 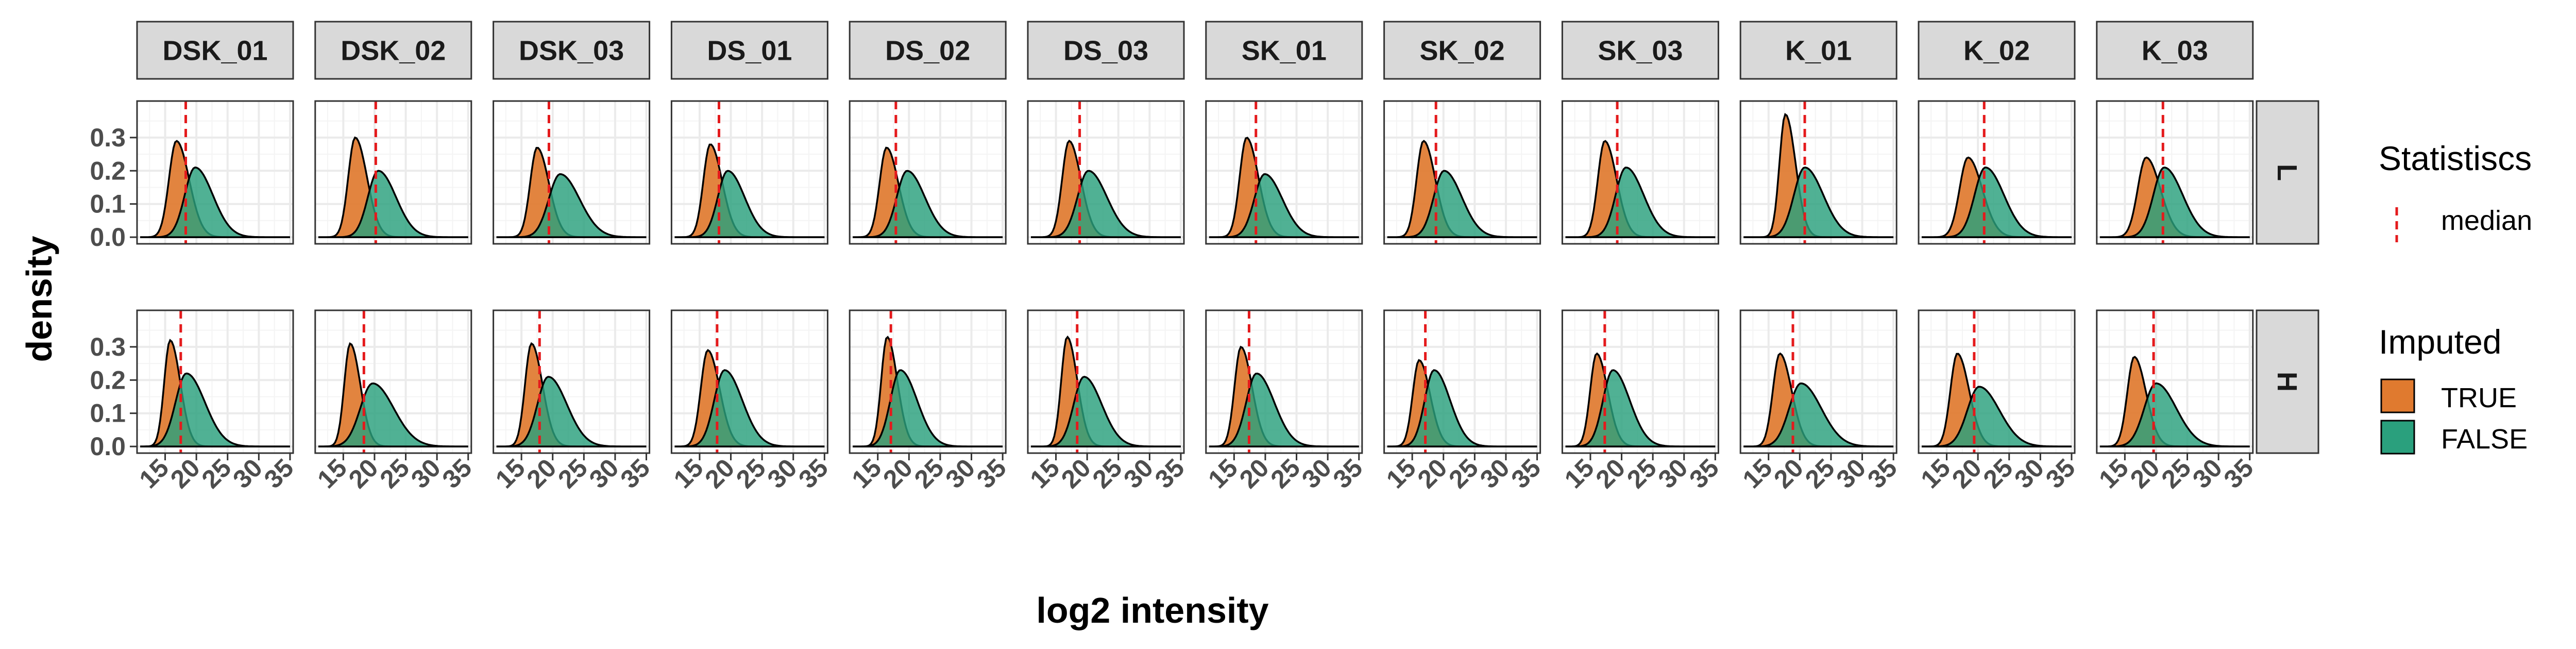 I want to click on panel-ds-02-h, so click(x=928, y=381).